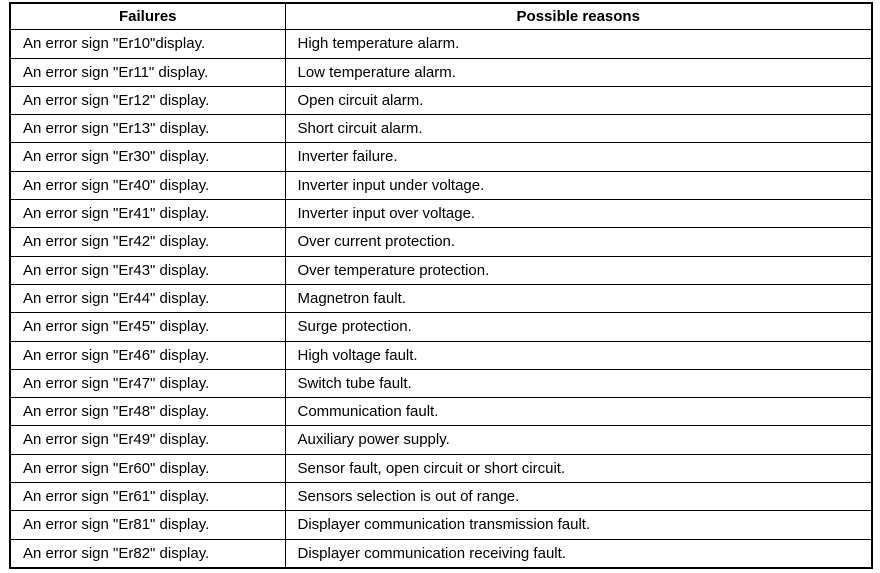  Describe the element at coordinates (578, 383) in the screenshot. I see `reason-cell: Switch tube fault.` at that location.